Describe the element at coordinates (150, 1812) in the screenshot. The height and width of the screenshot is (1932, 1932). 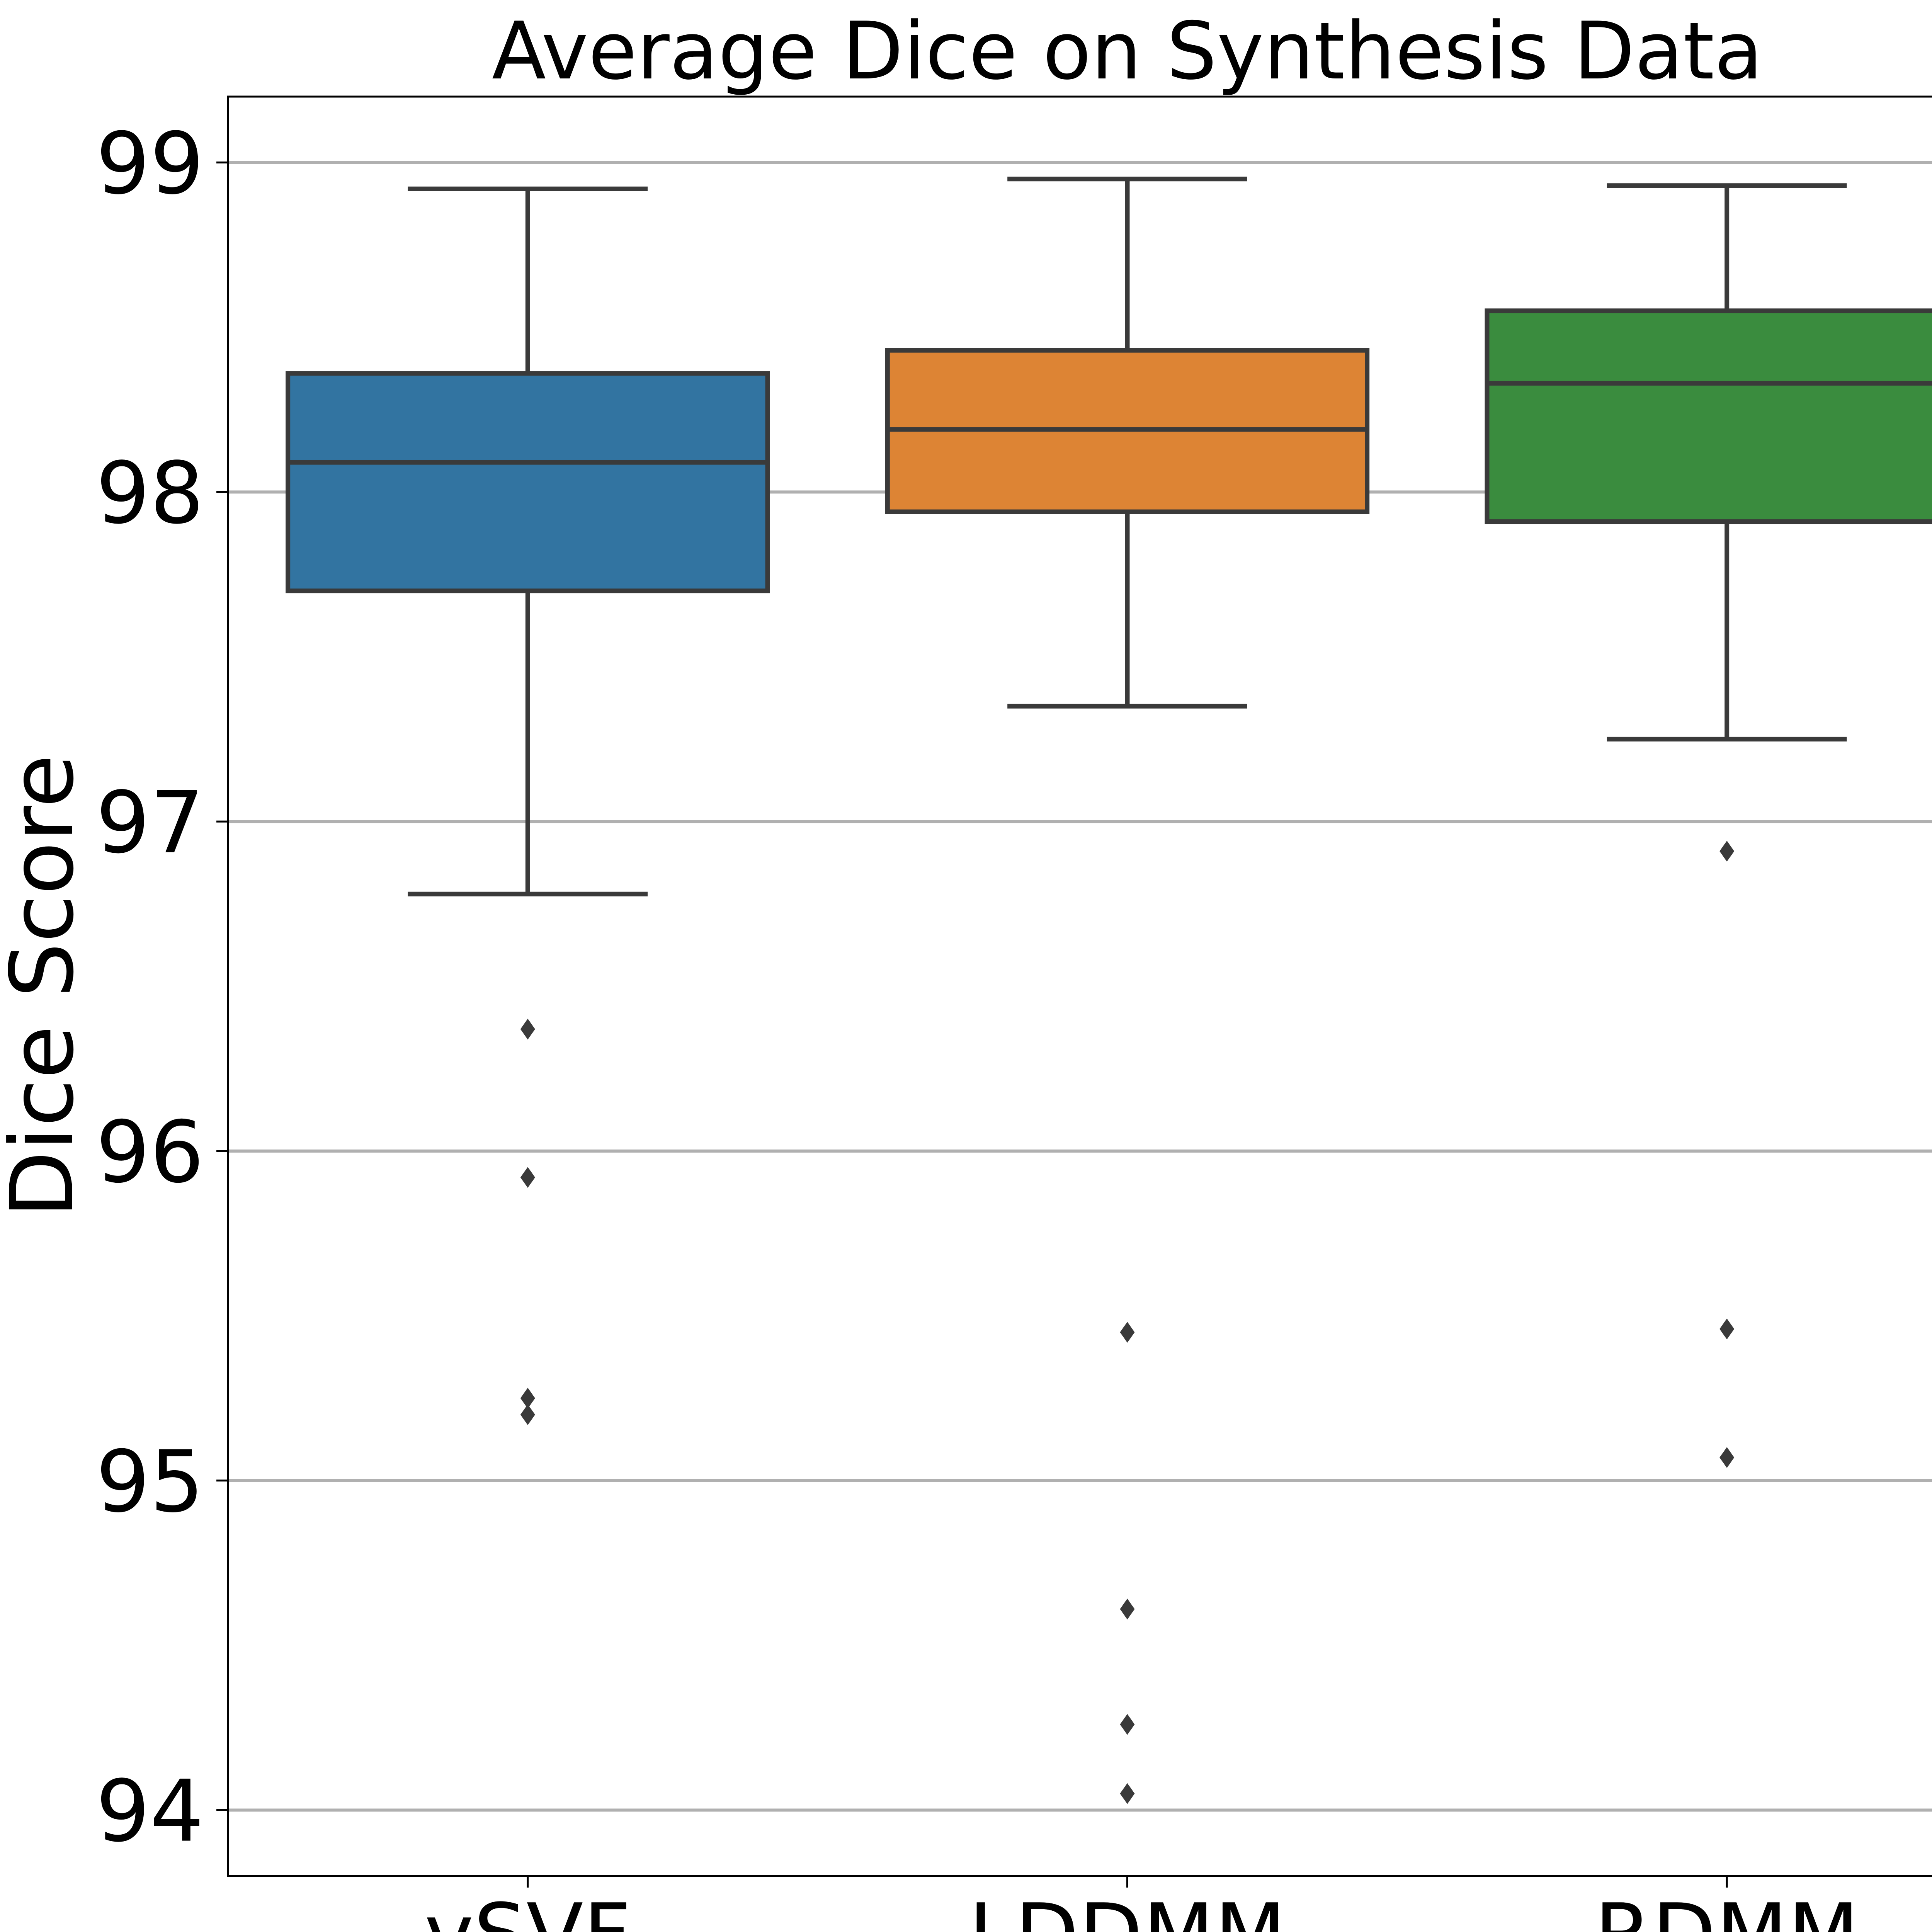
I see `y-tick-label: 94` at that location.